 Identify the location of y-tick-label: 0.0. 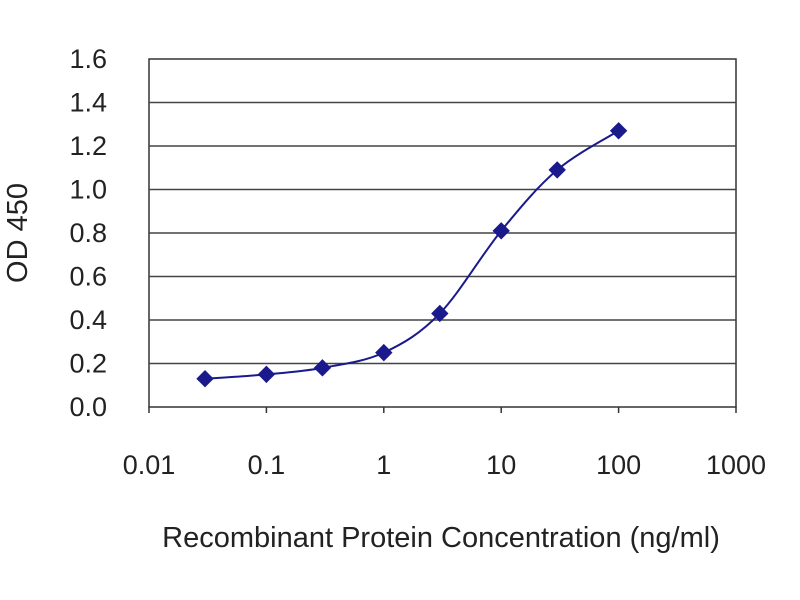
(88, 407).